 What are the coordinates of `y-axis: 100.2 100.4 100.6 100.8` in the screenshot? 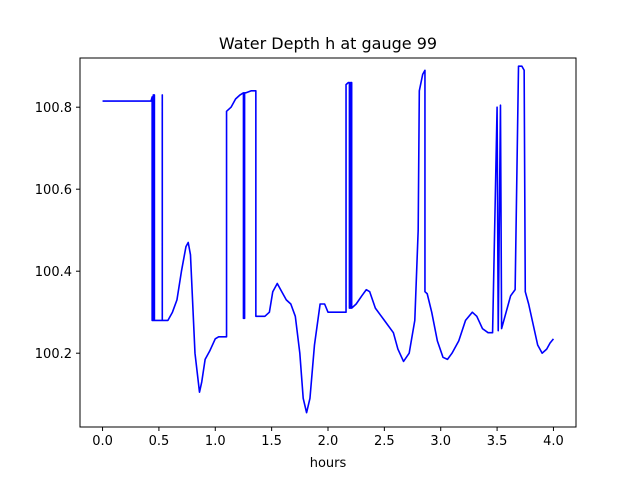 It's located at (57, 231).